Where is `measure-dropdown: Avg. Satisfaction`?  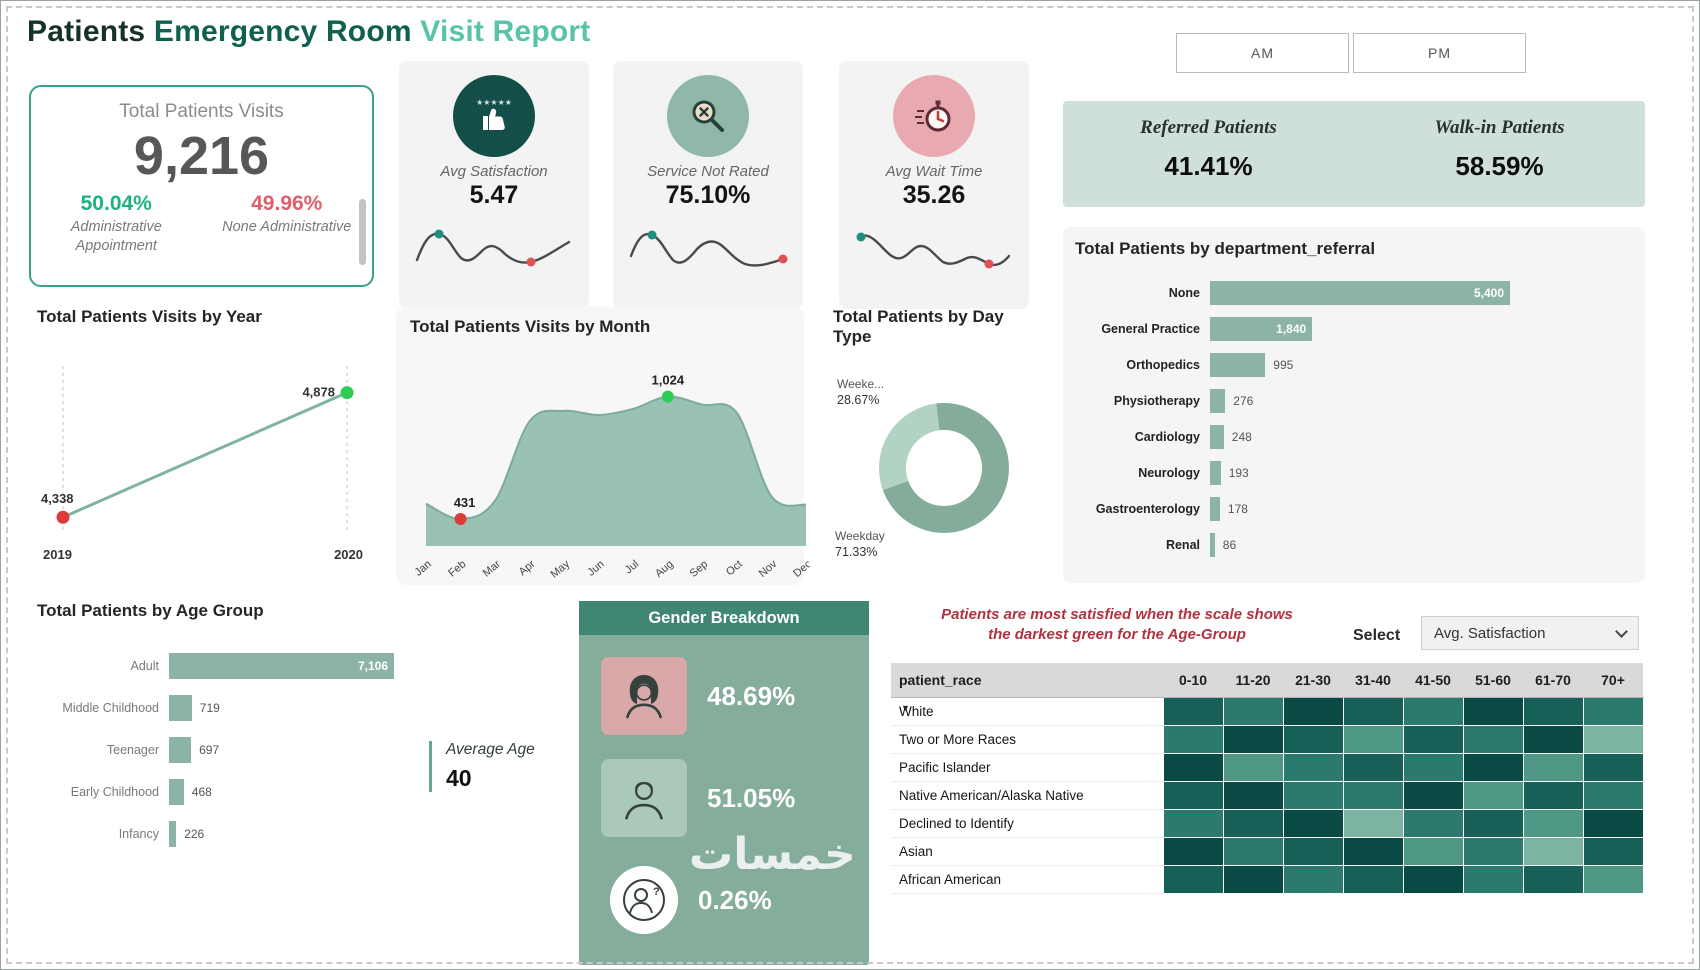
measure-dropdown: Avg. Satisfaction is located at coordinates (1530, 633).